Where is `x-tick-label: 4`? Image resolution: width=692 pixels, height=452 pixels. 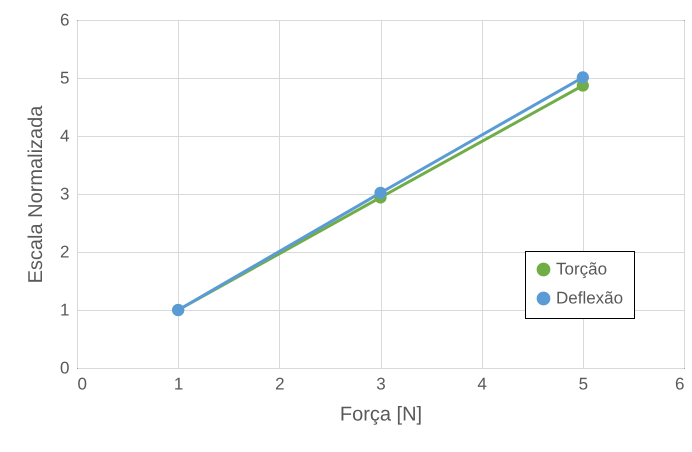 x-tick-label: 4 is located at coordinates (482, 384).